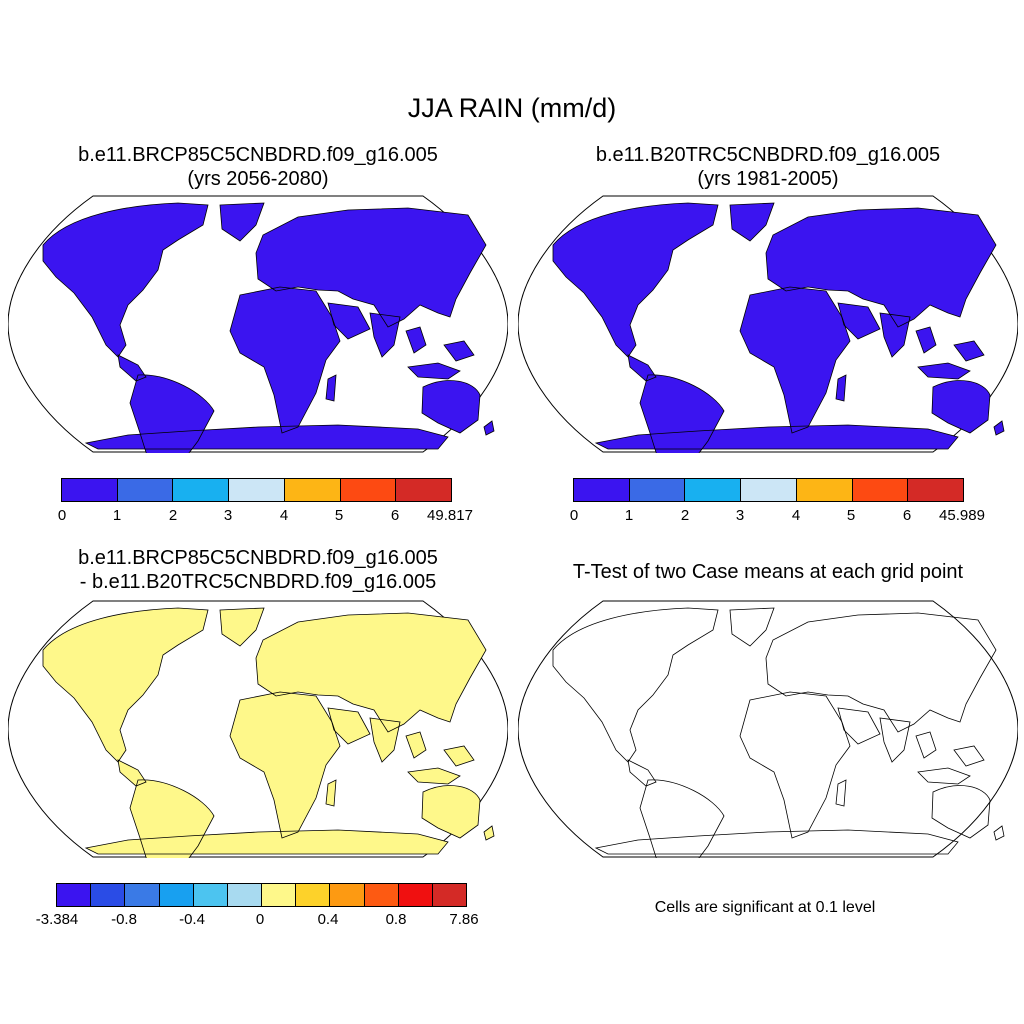 Image resolution: width=1024 pixels, height=1024 pixels. What do you see at coordinates (396, 919) in the screenshot?
I see `colorbar-difference-label: 0.8` at bounding box center [396, 919].